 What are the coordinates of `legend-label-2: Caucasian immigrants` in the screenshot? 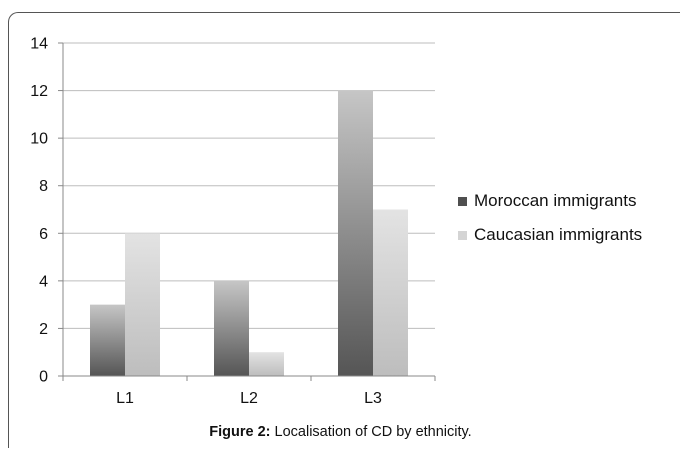 It's located at (558, 234).